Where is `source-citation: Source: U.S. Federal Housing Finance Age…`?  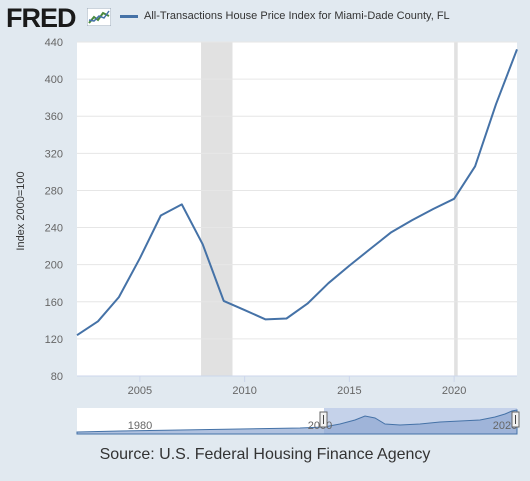 source-citation: Source: U.S. Federal Housing Finance Age… is located at coordinates (265, 454).